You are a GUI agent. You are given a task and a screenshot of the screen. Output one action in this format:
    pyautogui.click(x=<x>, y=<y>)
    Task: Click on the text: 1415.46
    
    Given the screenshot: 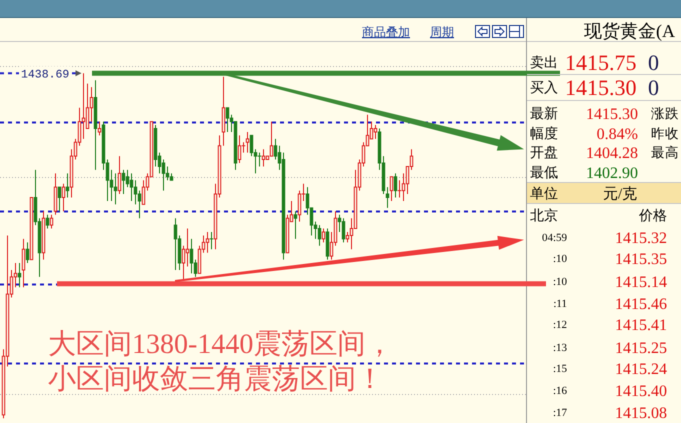 What is the action you would take?
    pyautogui.click(x=641, y=304)
    